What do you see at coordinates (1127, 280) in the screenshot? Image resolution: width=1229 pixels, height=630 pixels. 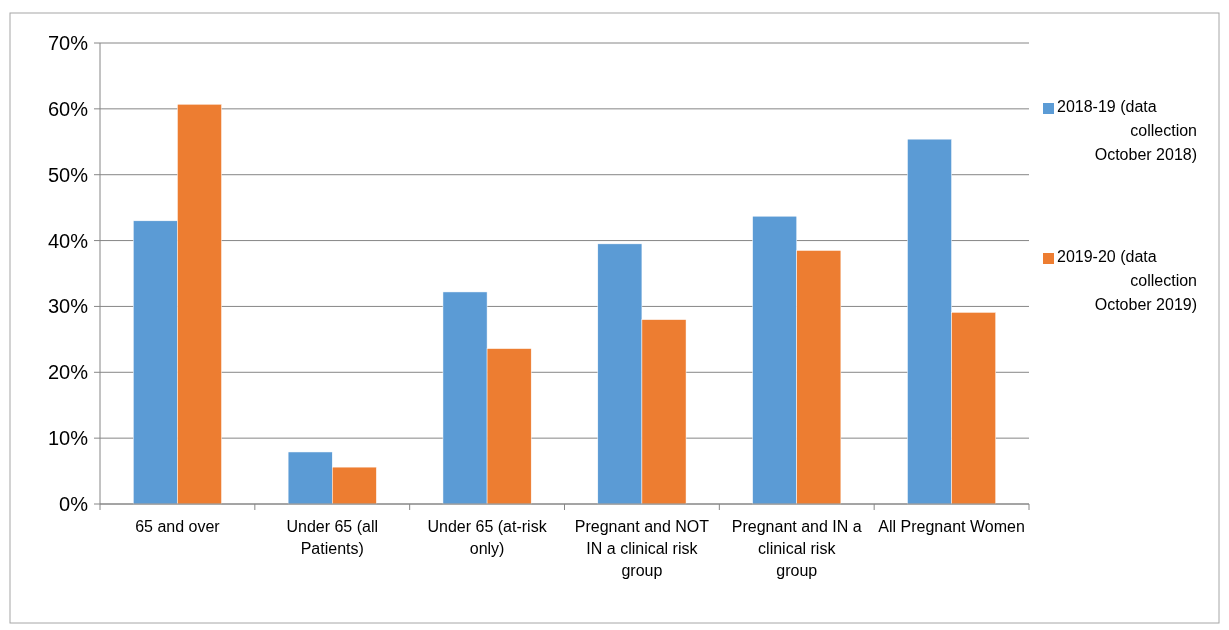 I see `legend-label: 2019-20 (data collection October 2019)` at bounding box center [1127, 280].